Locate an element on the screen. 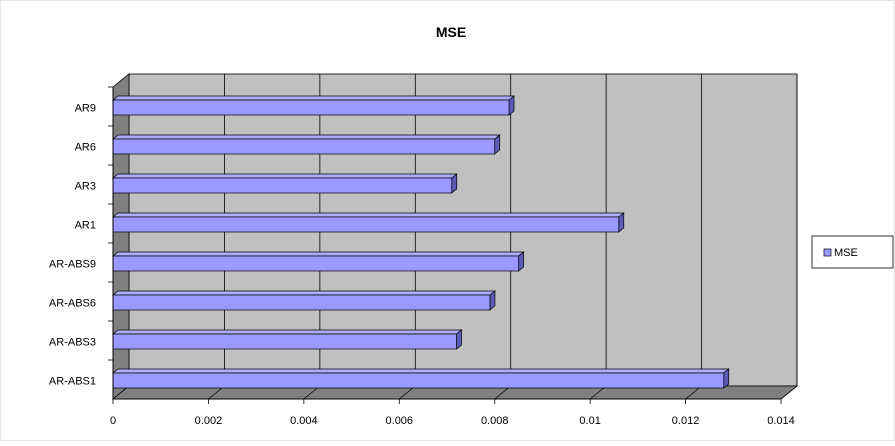 The width and height of the screenshot is (895, 446). x-tick-label: 0.004 is located at coordinates (304, 421).